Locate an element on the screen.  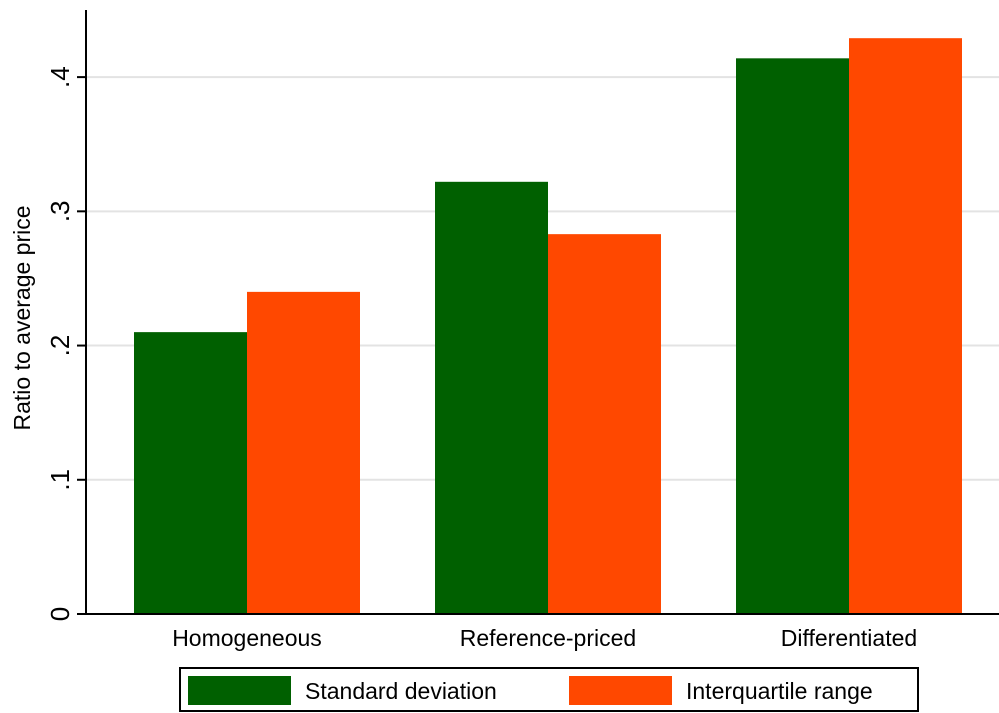
legend-box is located at coordinates (549, 689).